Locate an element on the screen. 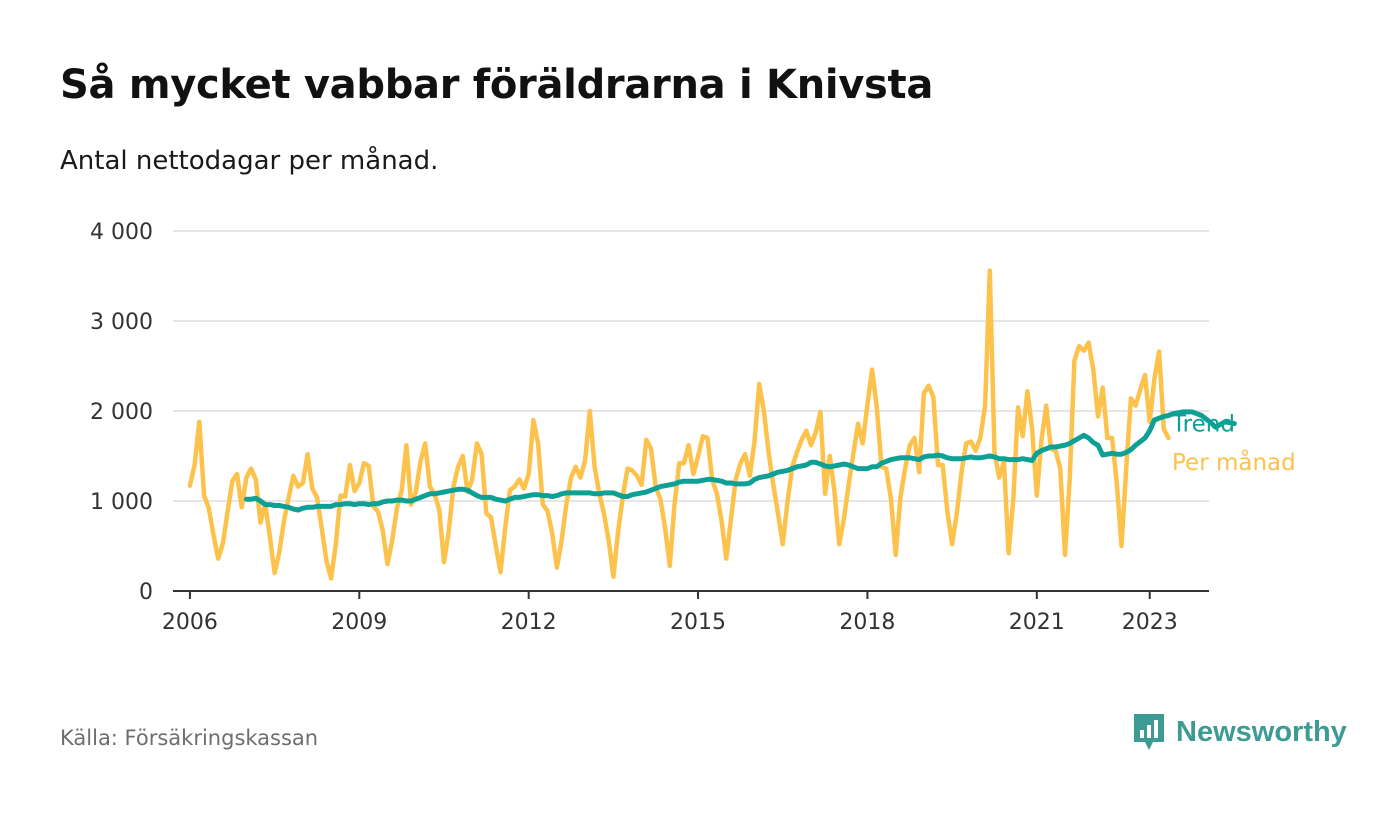 The width and height of the screenshot is (1400, 813). x-tick-label: 2023 is located at coordinates (1150, 622).